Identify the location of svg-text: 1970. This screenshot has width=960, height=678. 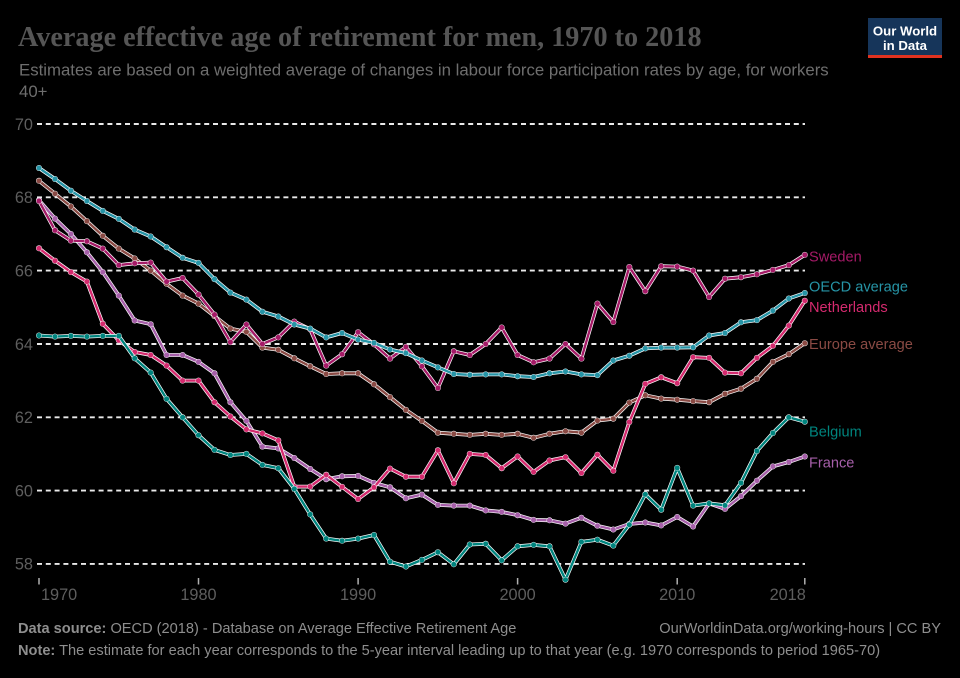
(59, 595).